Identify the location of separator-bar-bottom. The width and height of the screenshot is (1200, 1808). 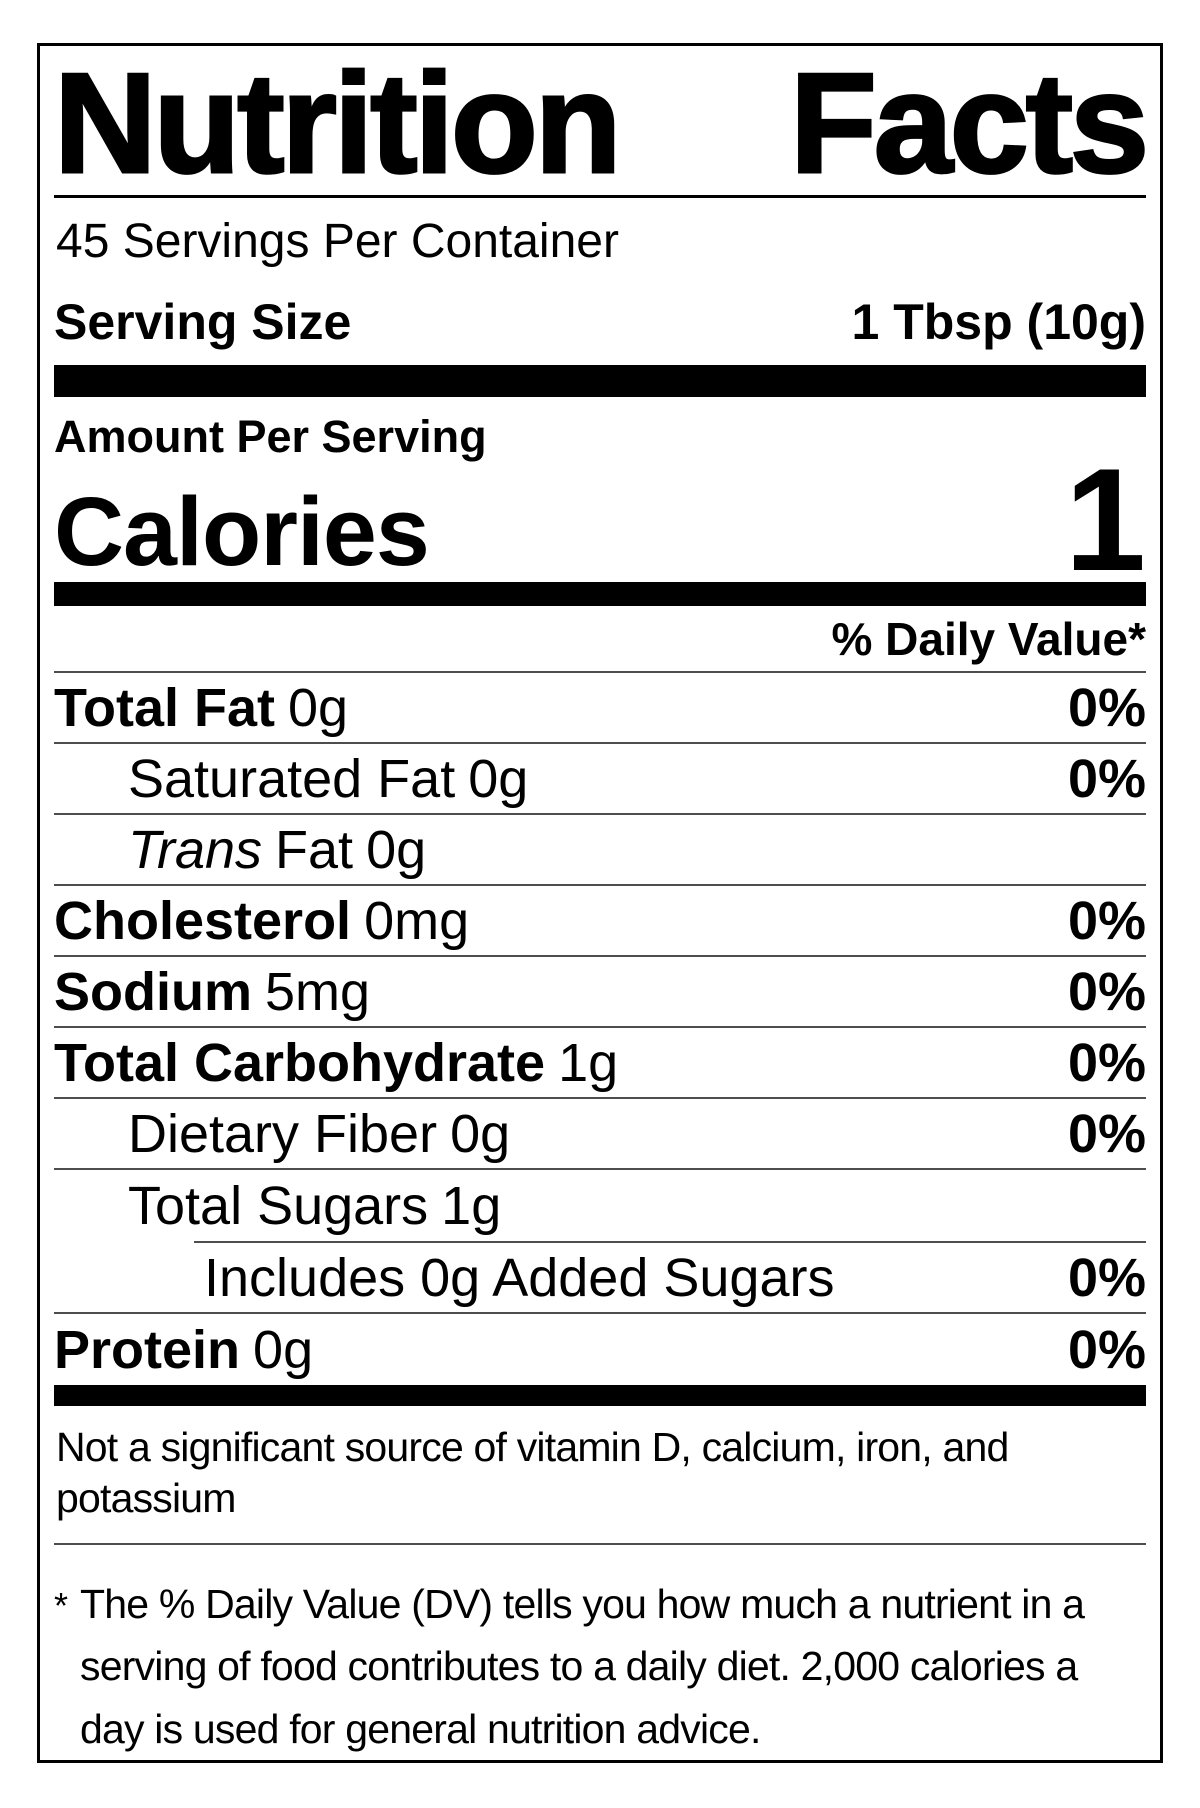
(600, 1396).